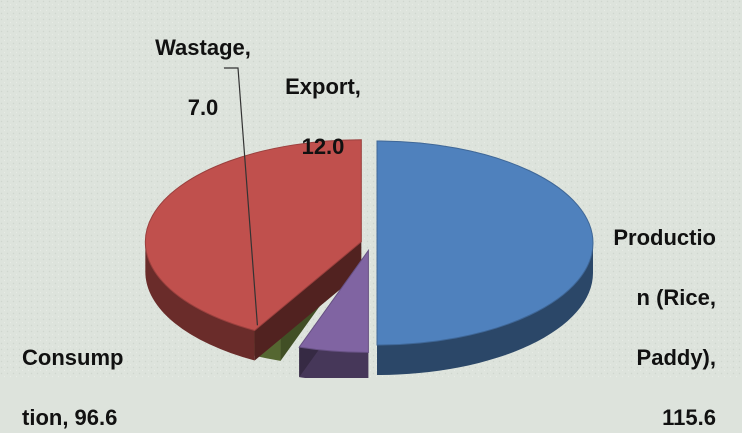 Image resolution: width=742 pixels, height=433 pixels. Describe the element at coordinates (323, 116) in the screenshot. I see `slice-label-export: Export, 12.0` at that location.